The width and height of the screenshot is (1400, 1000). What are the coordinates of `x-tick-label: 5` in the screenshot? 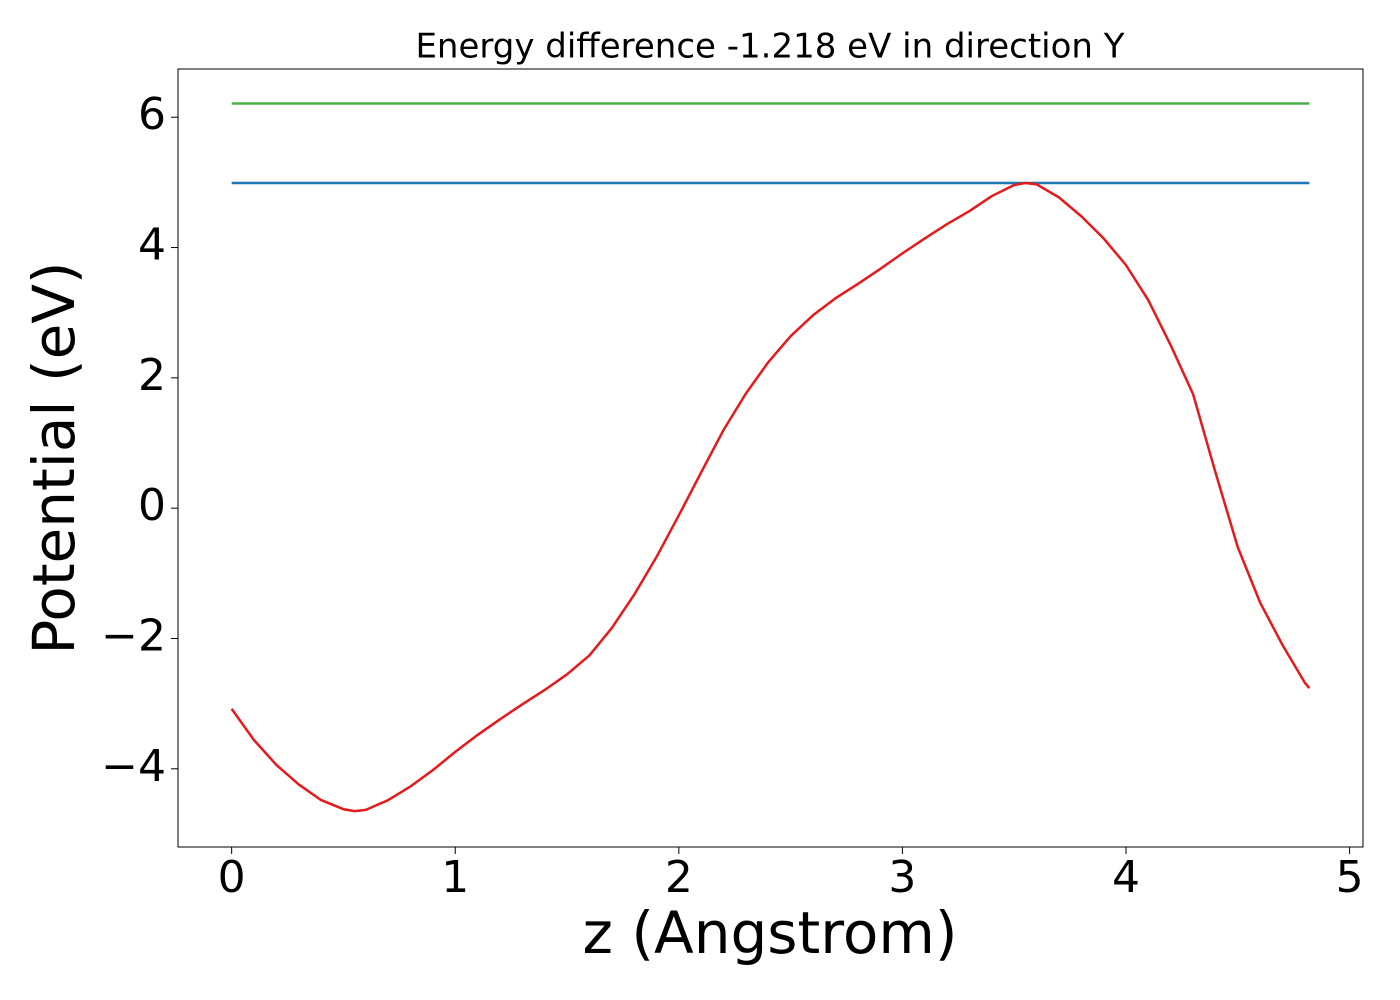 It's located at (1350, 877).